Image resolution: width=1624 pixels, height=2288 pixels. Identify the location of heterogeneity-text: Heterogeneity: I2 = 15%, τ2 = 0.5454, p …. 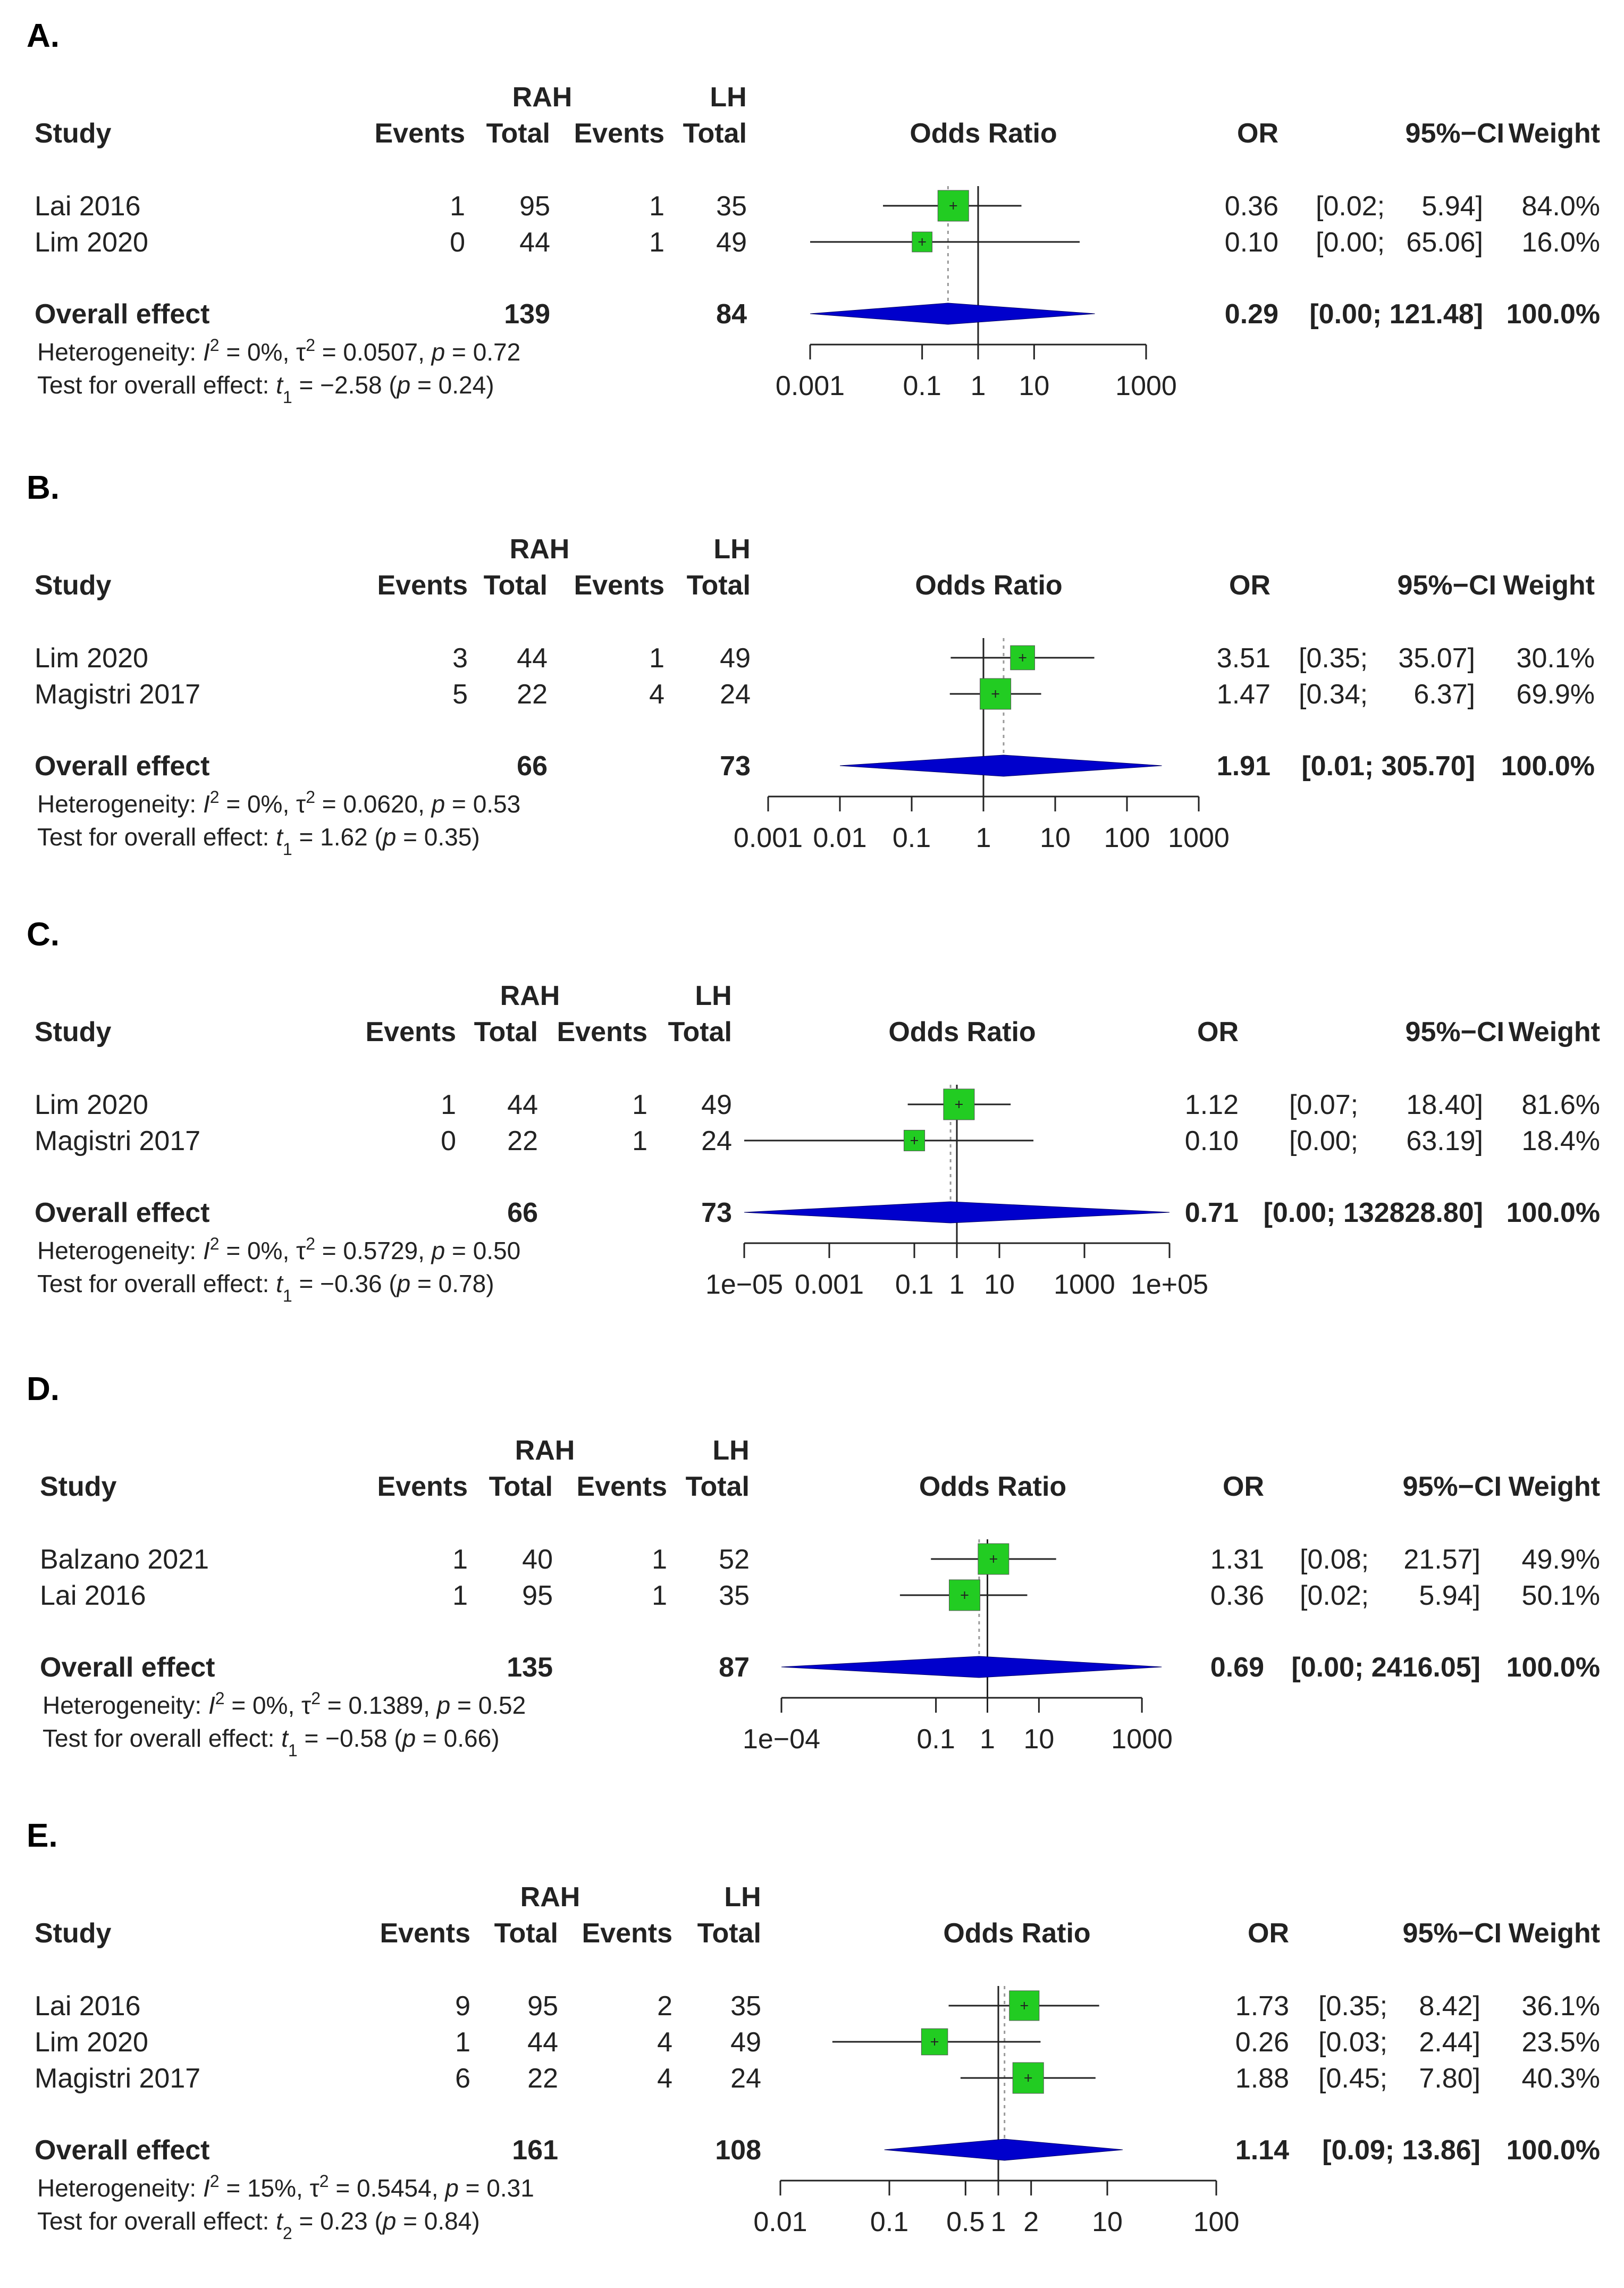
(285, 2187).